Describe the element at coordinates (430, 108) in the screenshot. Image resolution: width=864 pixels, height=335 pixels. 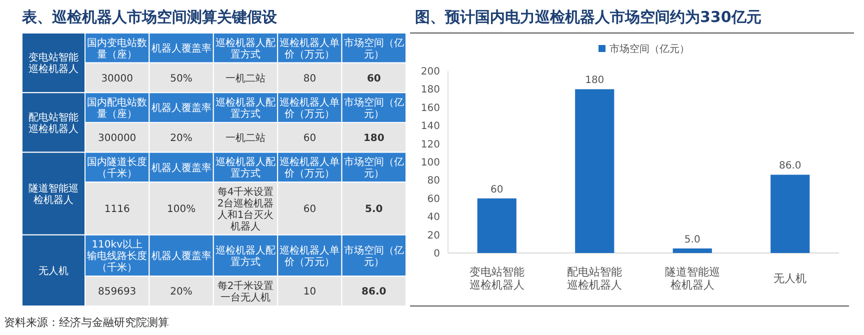
I see `y-tick-label: 160` at that location.